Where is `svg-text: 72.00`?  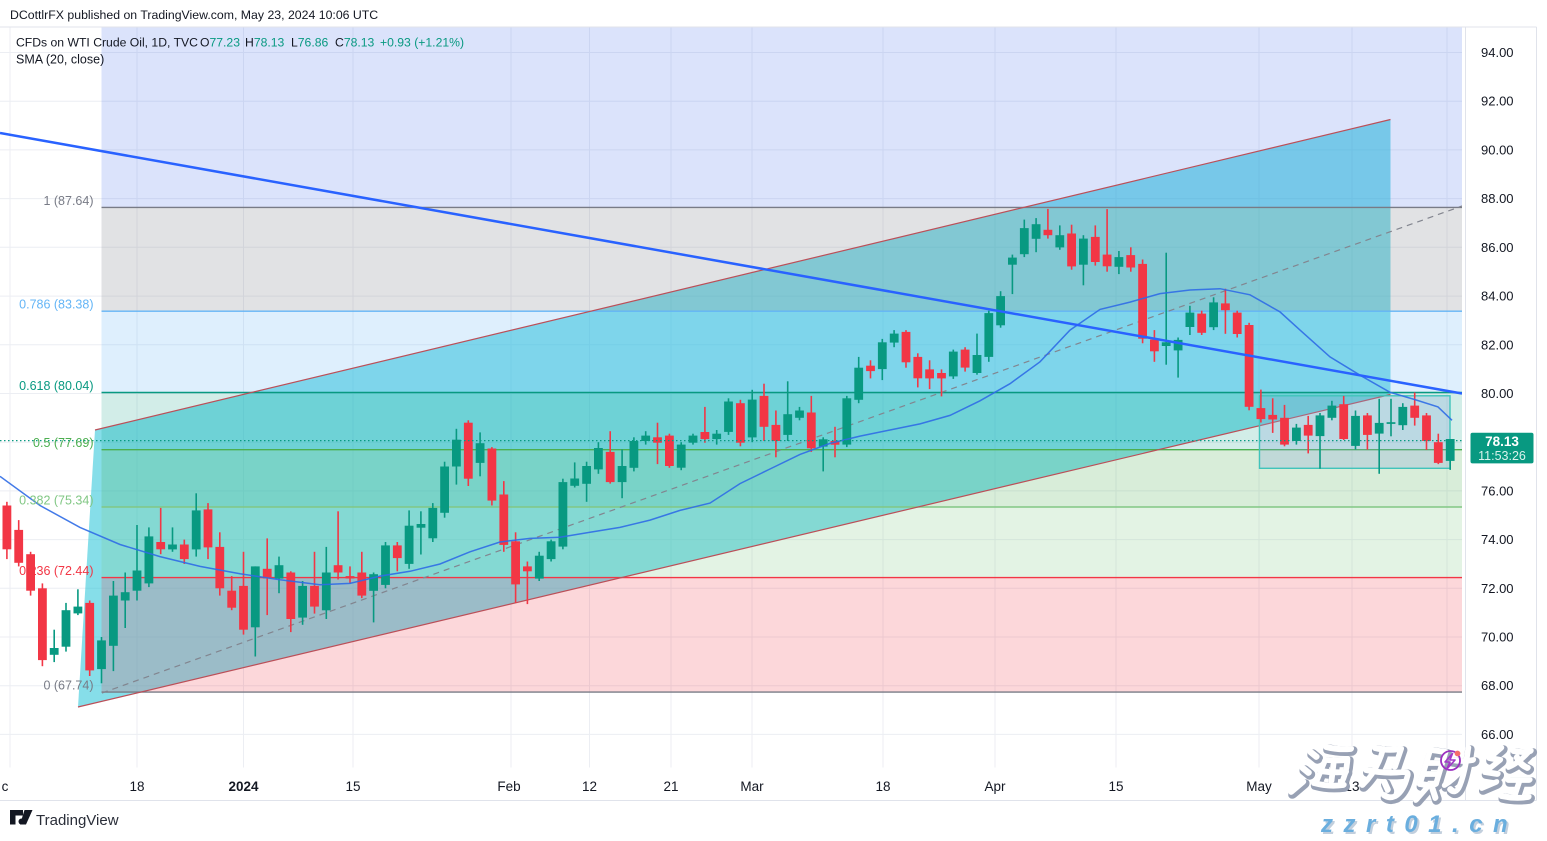
svg-text: 72.00 is located at coordinates (1497, 588).